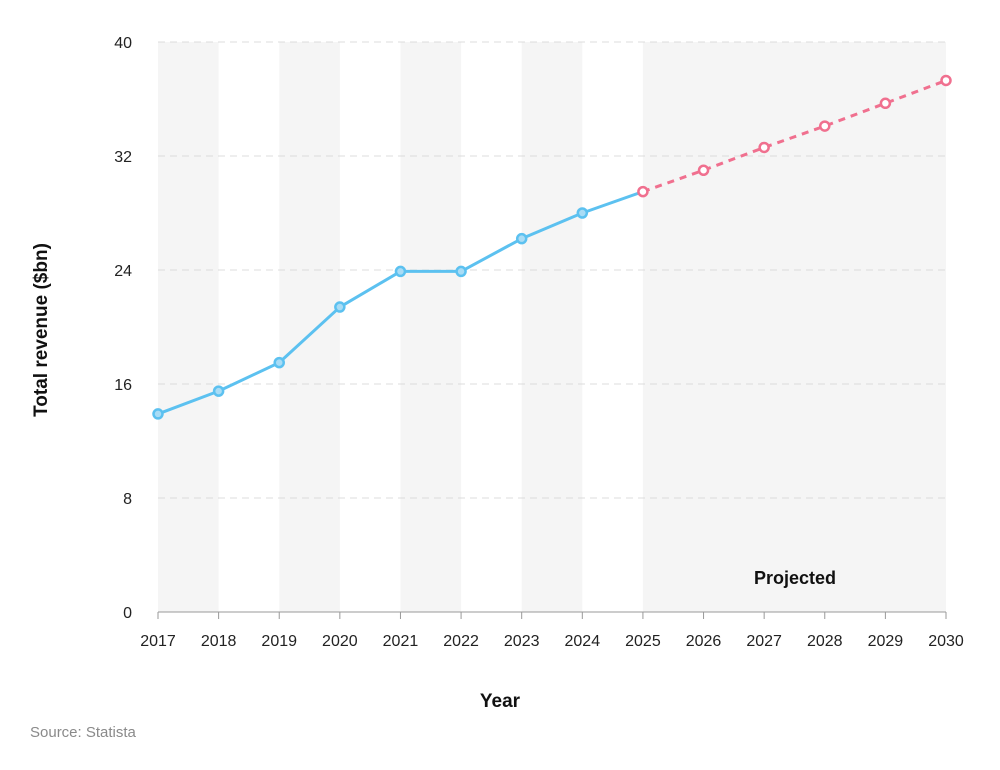 Image resolution: width=1000 pixels, height=770 pixels. I want to click on y-tick-label: 24, so click(123, 271).